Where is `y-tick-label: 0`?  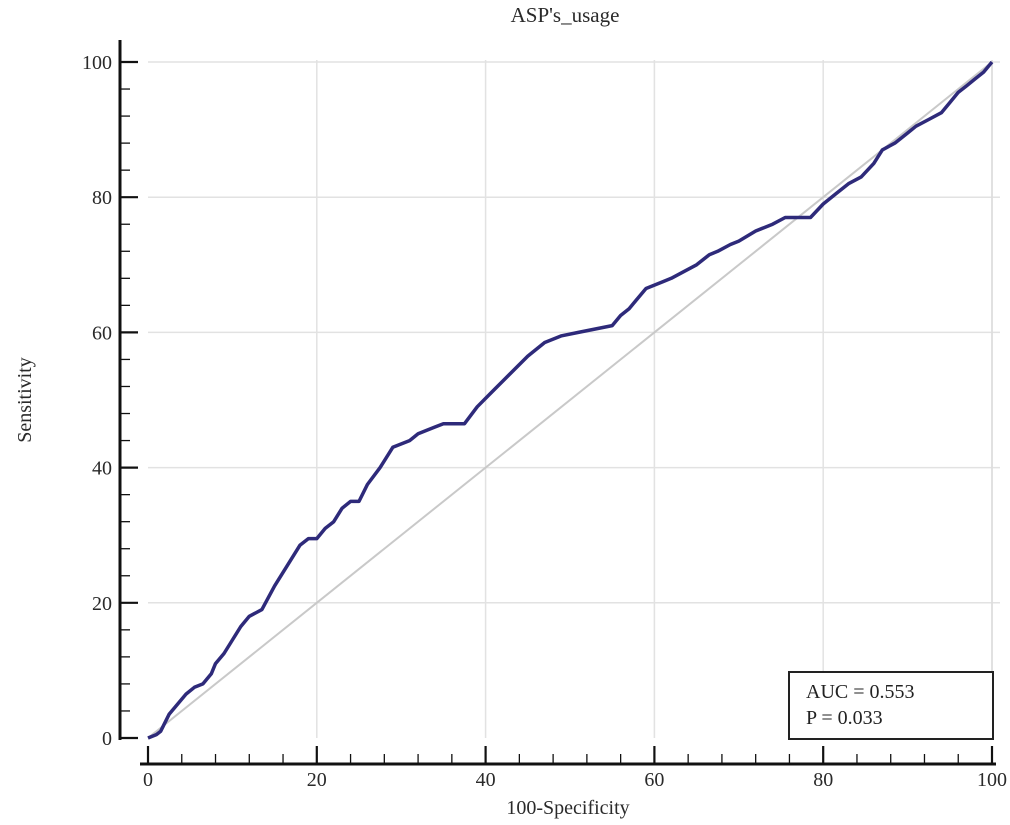 y-tick-label: 0 is located at coordinates (107, 739).